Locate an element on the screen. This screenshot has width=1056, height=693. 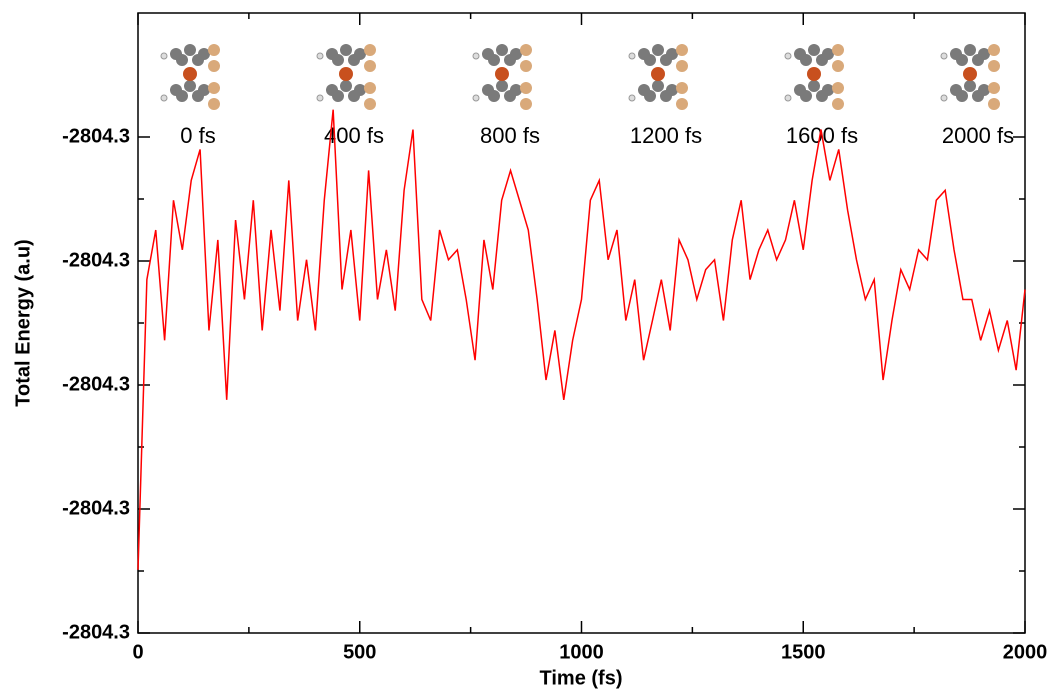
annotation: 0 fs is located at coordinates (197, 135).